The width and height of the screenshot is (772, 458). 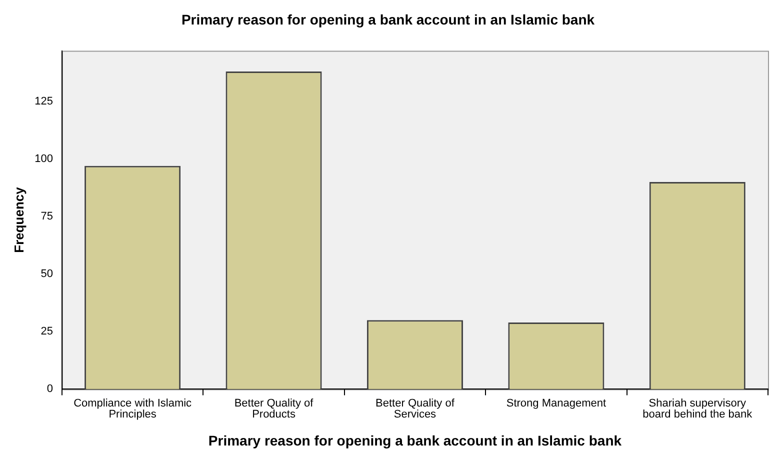 What do you see at coordinates (416, 409) in the screenshot?
I see `x-tick-label: Better Quality of Services` at bounding box center [416, 409].